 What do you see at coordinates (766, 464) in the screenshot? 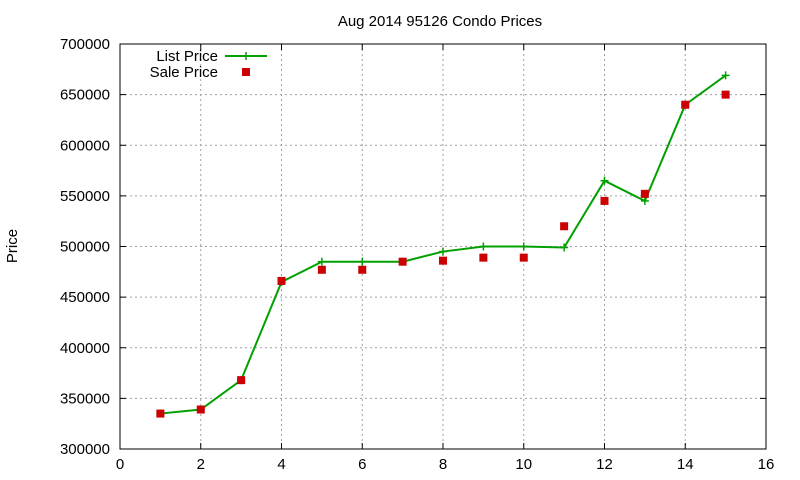
I see `x-tick-label: 16` at bounding box center [766, 464].